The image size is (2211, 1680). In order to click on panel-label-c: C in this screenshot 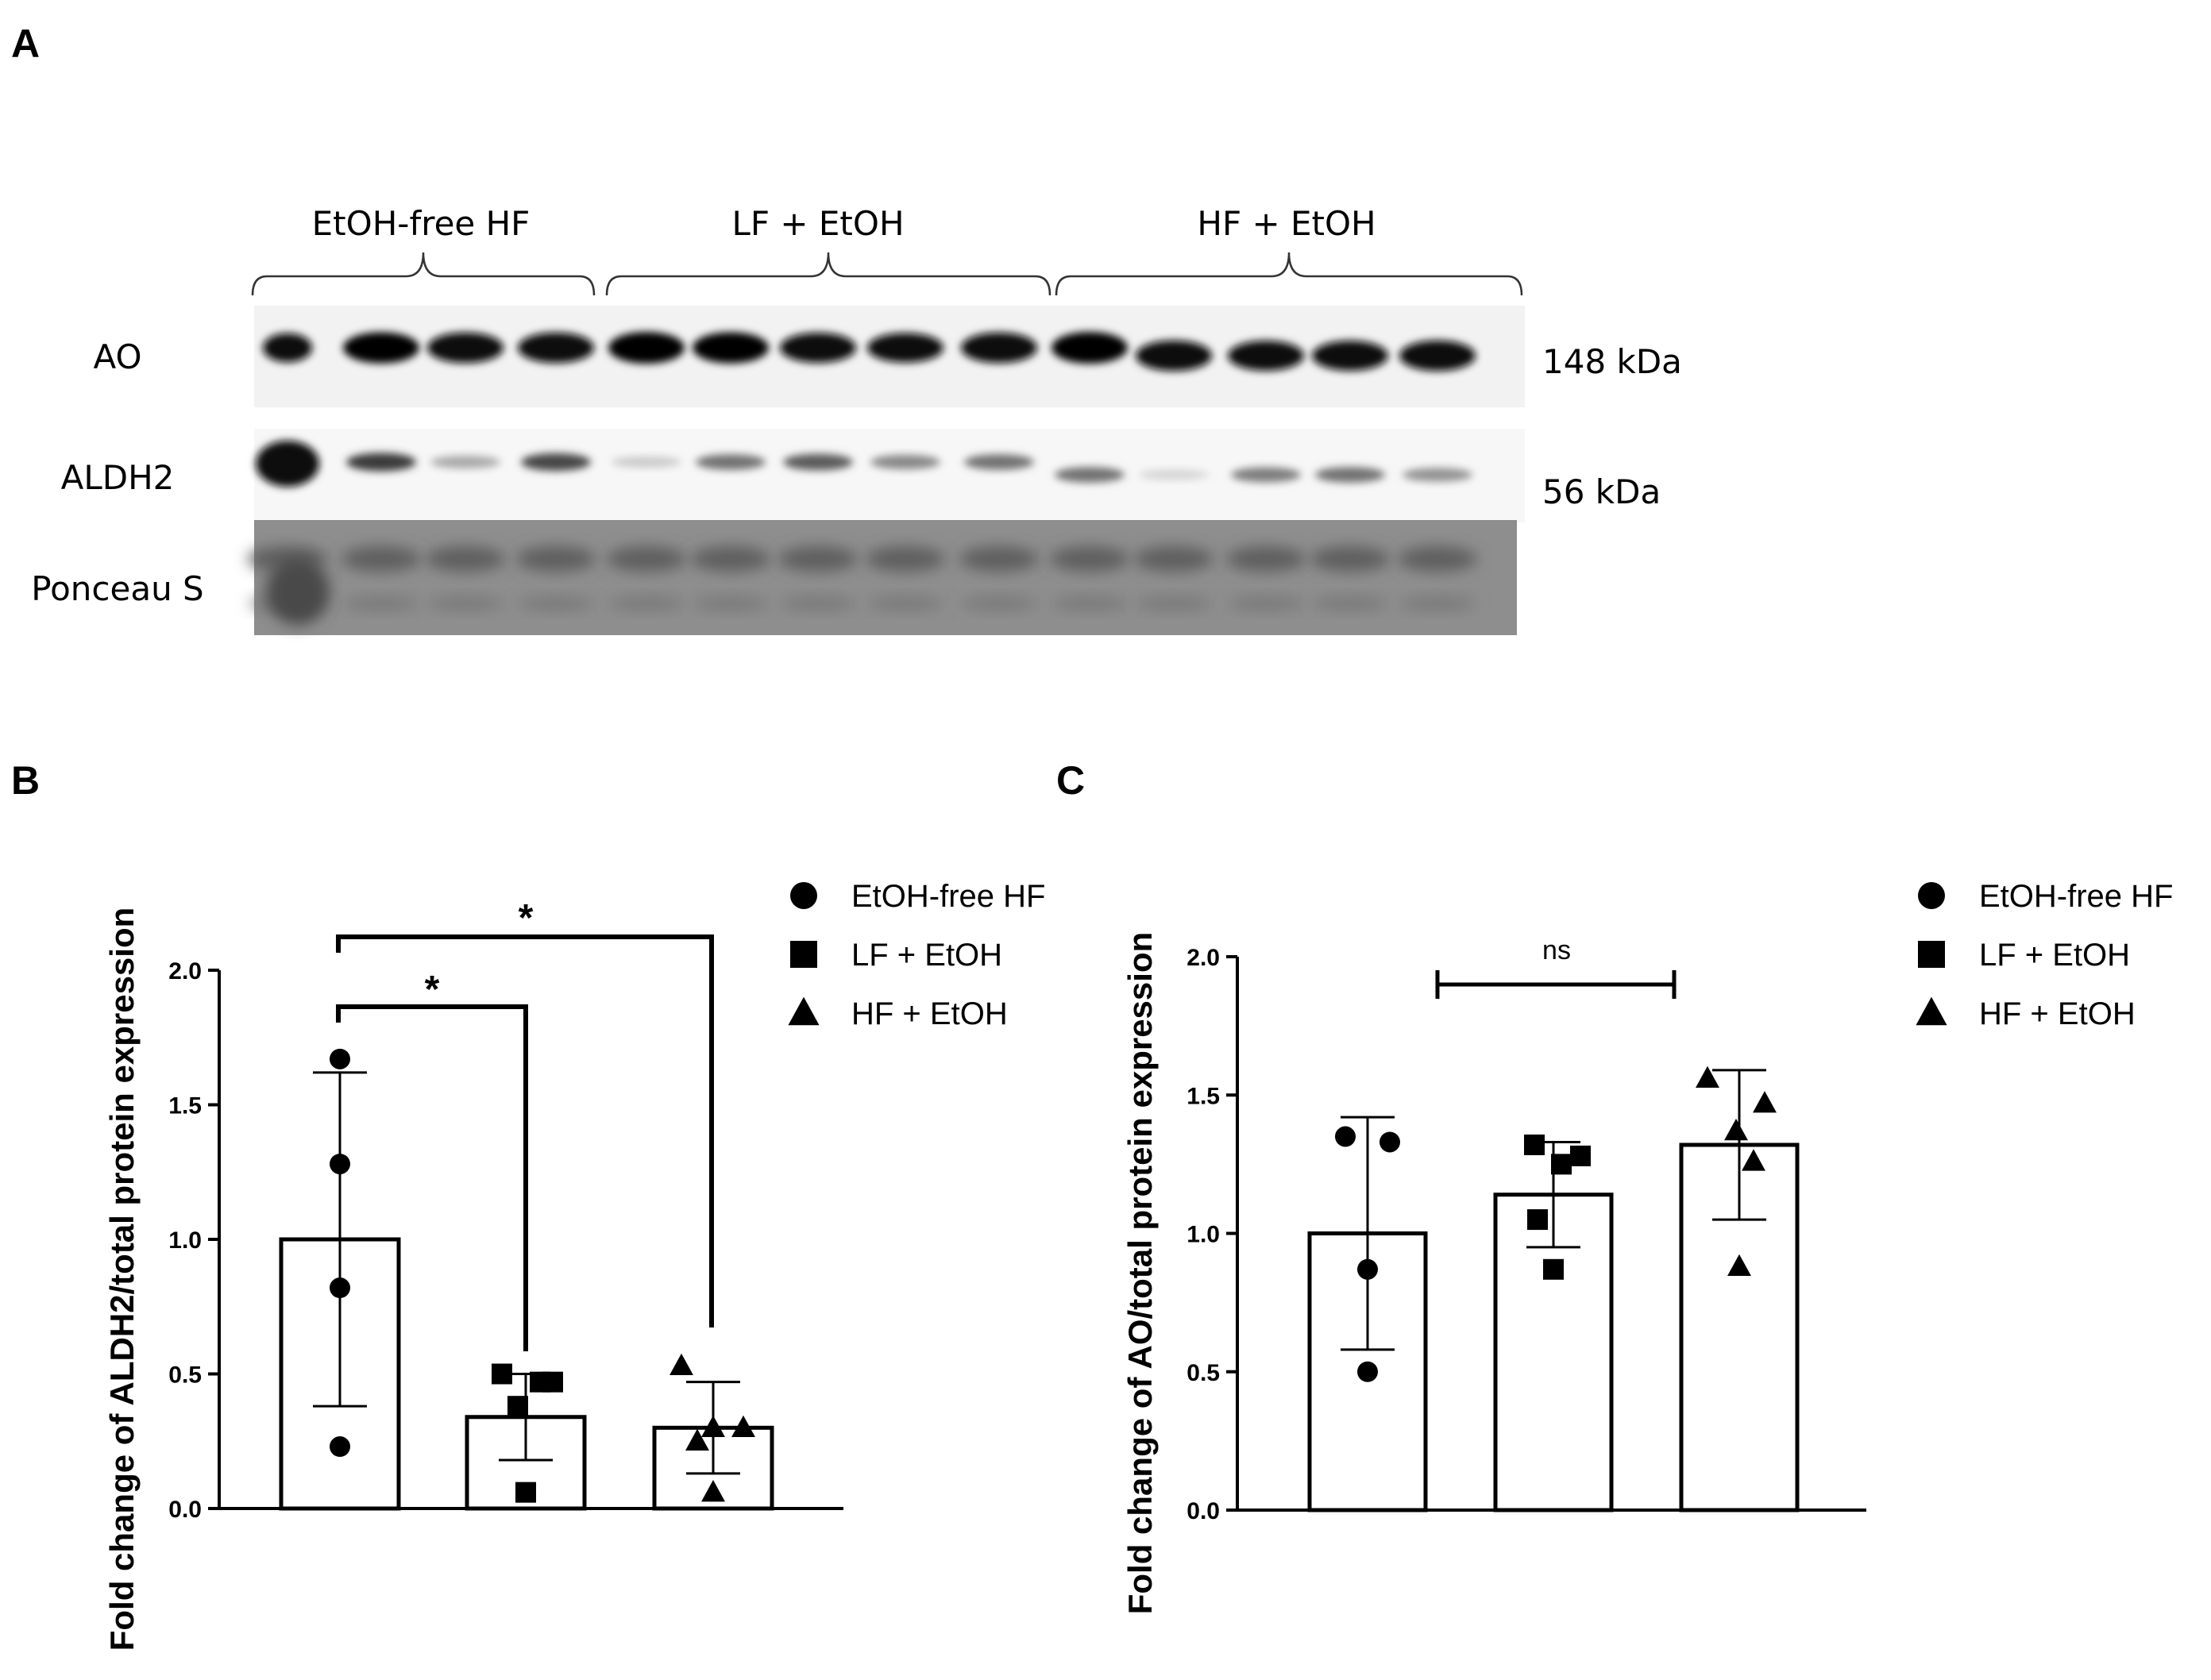, I will do `click(1070, 780)`.